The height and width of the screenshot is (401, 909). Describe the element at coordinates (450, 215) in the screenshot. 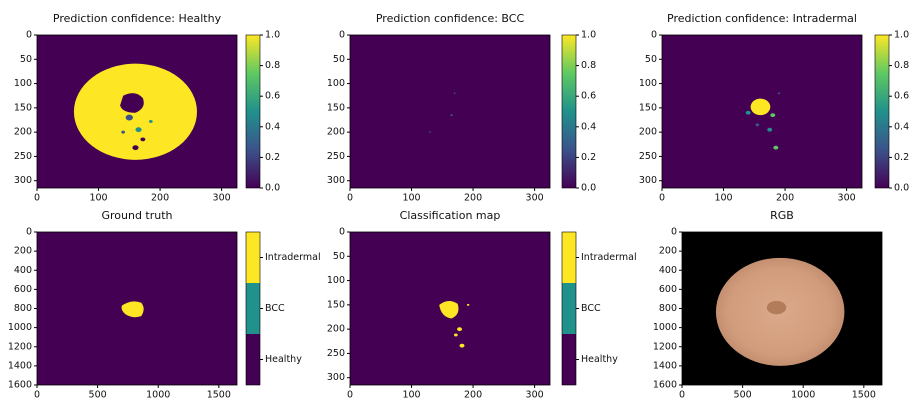

I see `panel-title: Classification map` at that location.